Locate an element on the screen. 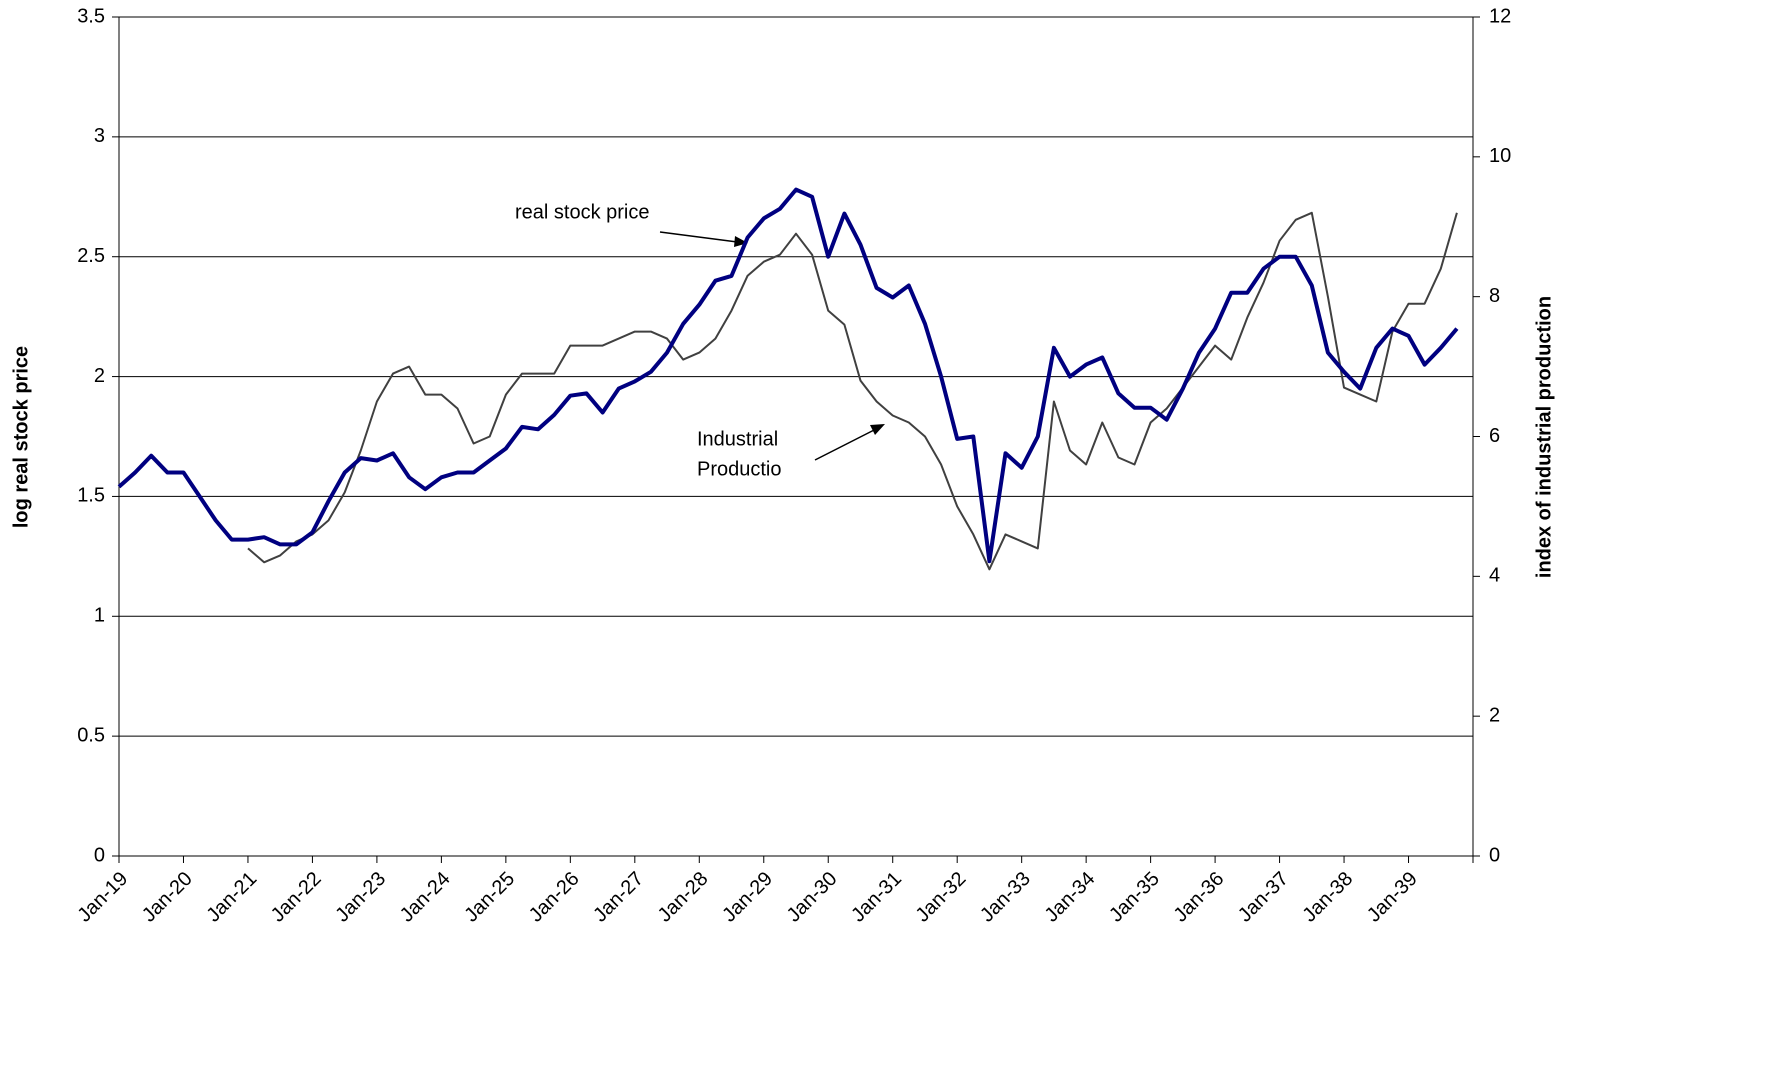 The width and height of the screenshot is (1765, 1068). y-tick-label: 2.5 is located at coordinates (91, 256).